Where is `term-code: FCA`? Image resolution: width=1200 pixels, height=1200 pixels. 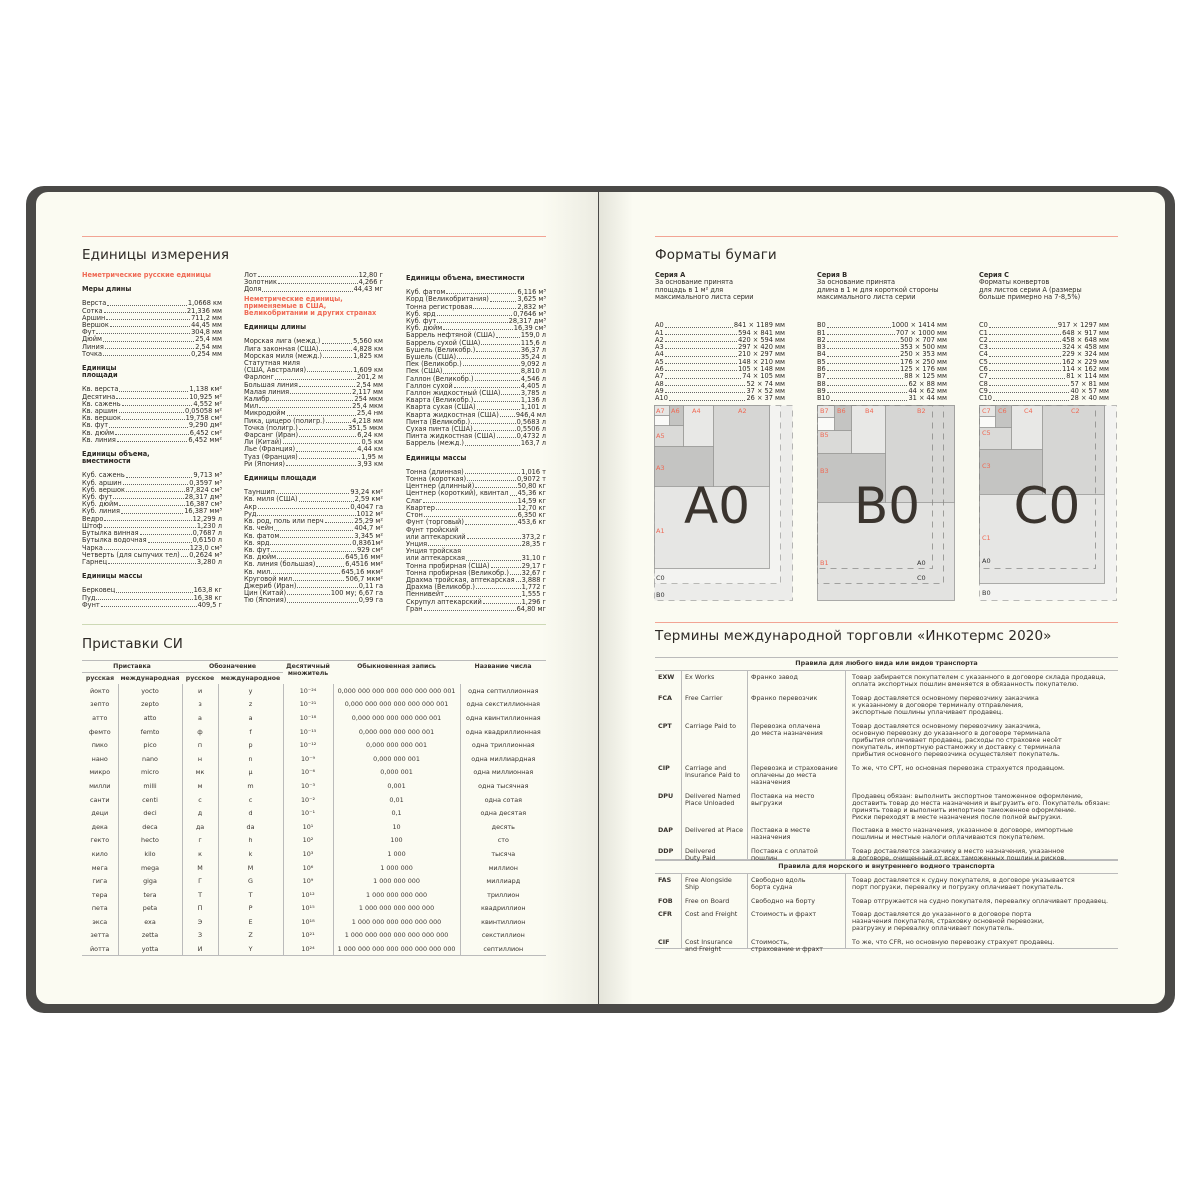 term-code: FCA is located at coordinates (665, 698).